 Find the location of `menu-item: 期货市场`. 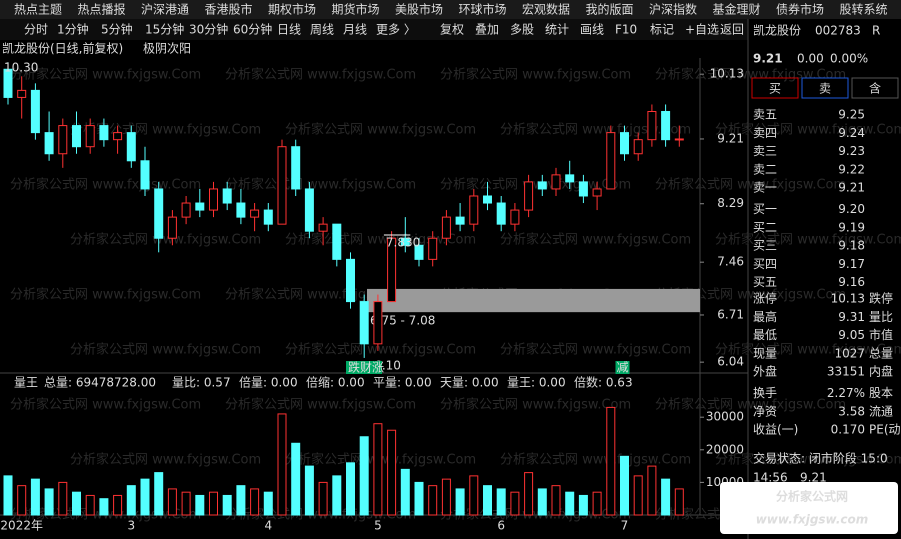

menu-item: 期货市场 is located at coordinates (356, 9).